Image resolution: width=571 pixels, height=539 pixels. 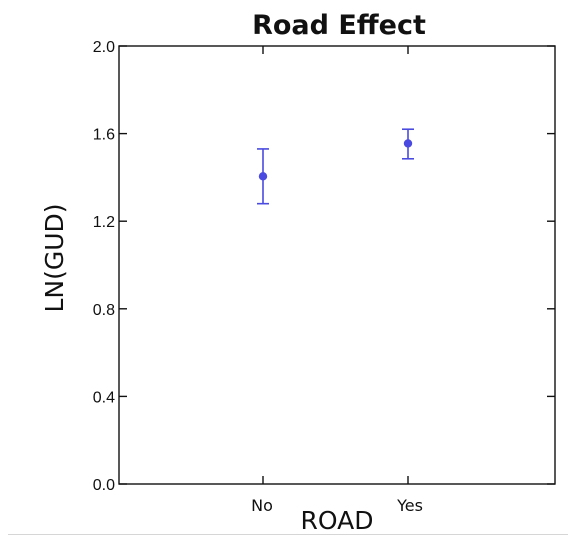 What do you see at coordinates (337, 520) in the screenshot?
I see `x-axis-label: ROAD` at bounding box center [337, 520].